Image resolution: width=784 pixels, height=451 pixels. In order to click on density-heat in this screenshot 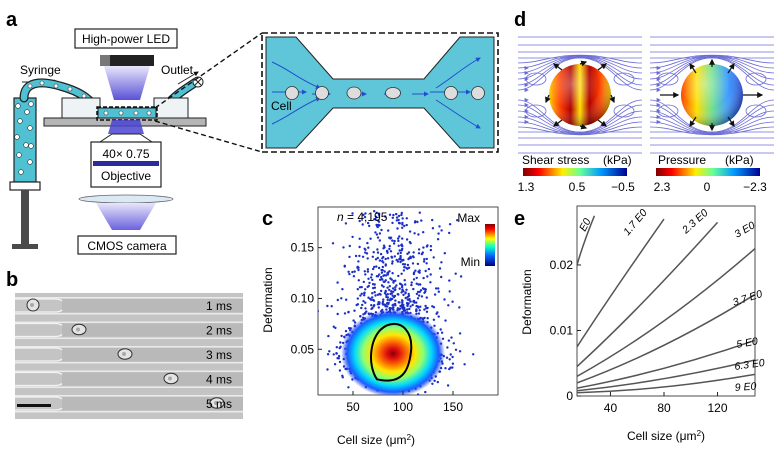, I will do `click(393, 352)`.